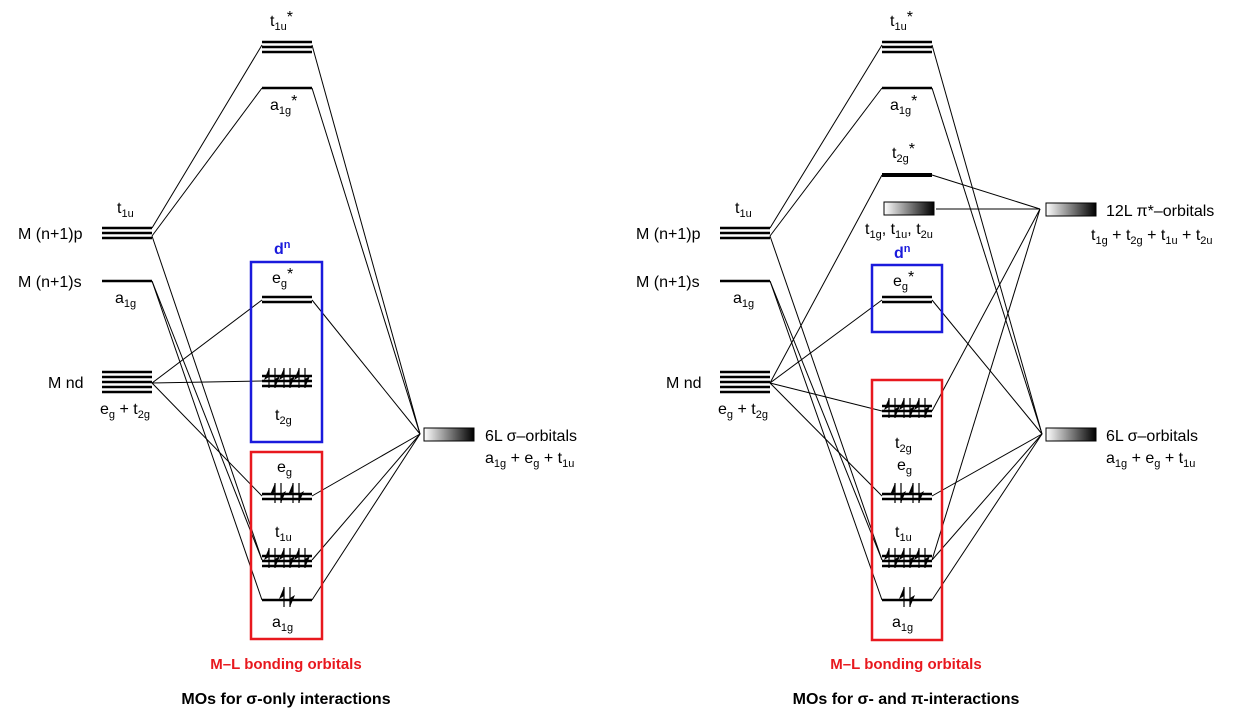 This screenshot has width=1254, height=711. Describe the element at coordinates (718, 395) in the screenshot. I see `right-metal-nd: M nd eg + t2g` at that location.